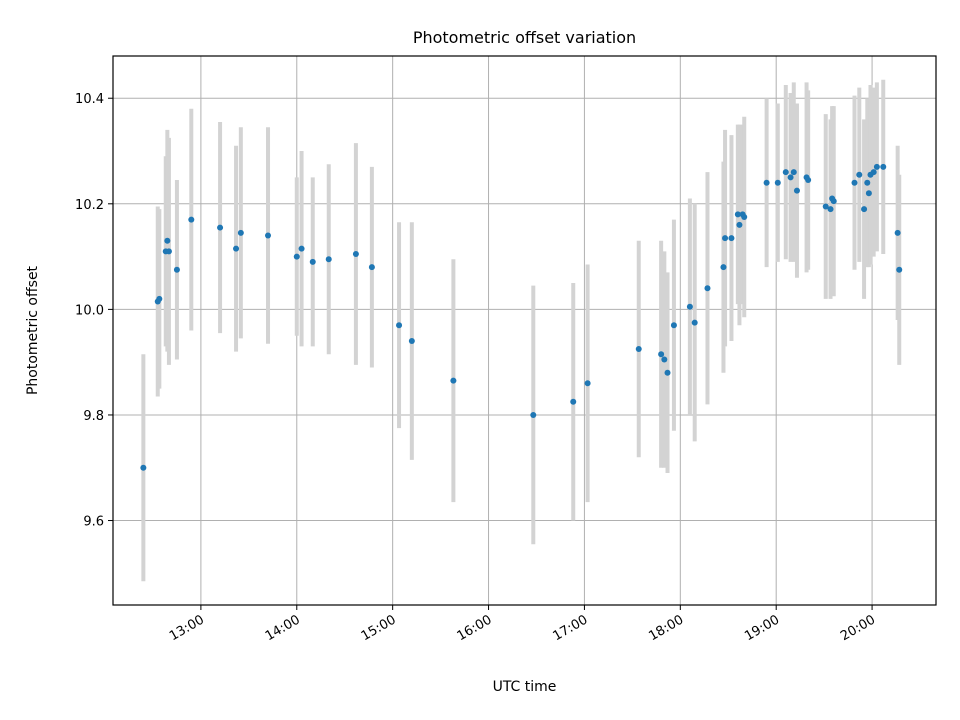 The height and width of the screenshot is (720, 960). What do you see at coordinates (89, 99) in the screenshot?
I see `y-tick-label: 10.4` at bounding box center [89, 99].